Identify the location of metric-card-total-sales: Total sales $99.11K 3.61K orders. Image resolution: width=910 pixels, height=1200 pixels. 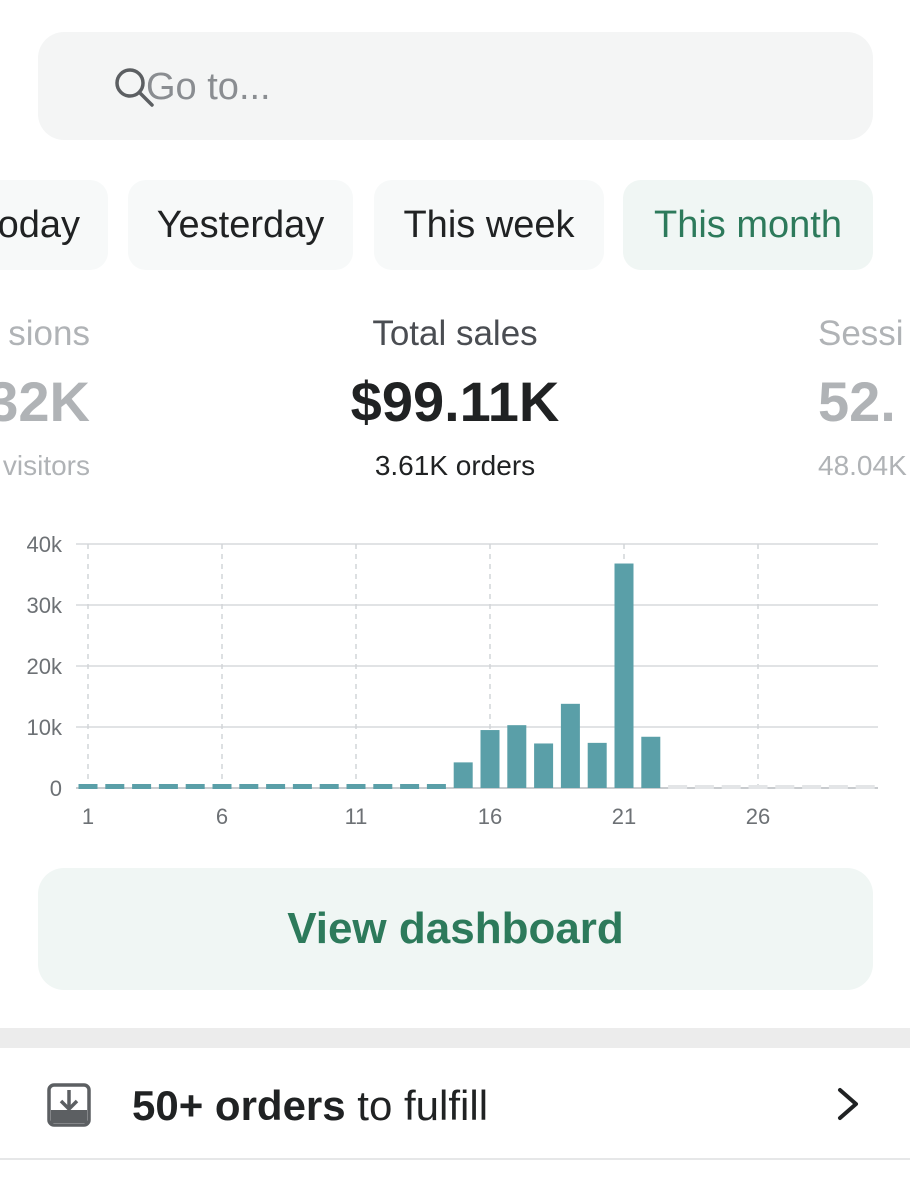
(455, 399).